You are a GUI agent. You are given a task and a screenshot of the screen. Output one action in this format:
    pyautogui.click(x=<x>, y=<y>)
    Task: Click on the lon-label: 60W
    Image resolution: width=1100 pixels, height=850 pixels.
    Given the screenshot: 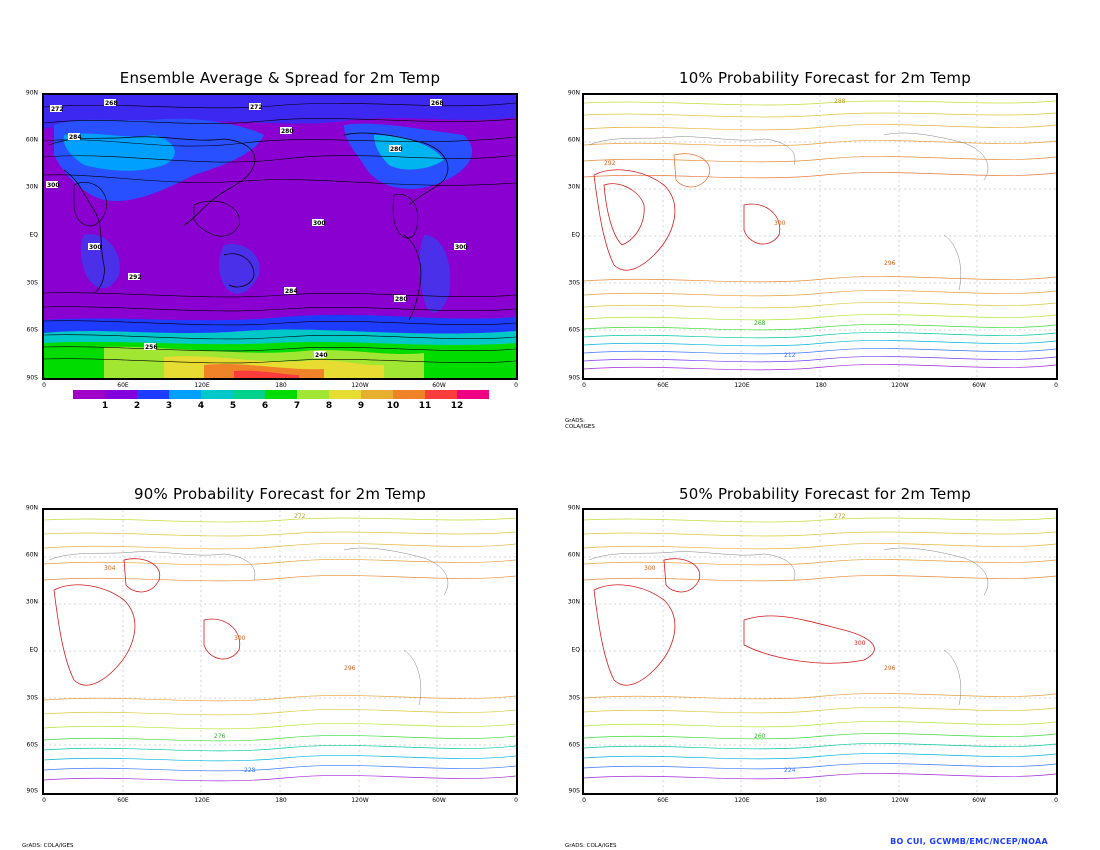 What is the action you would take?
    pyautogui.click(x=439, y=385)
    